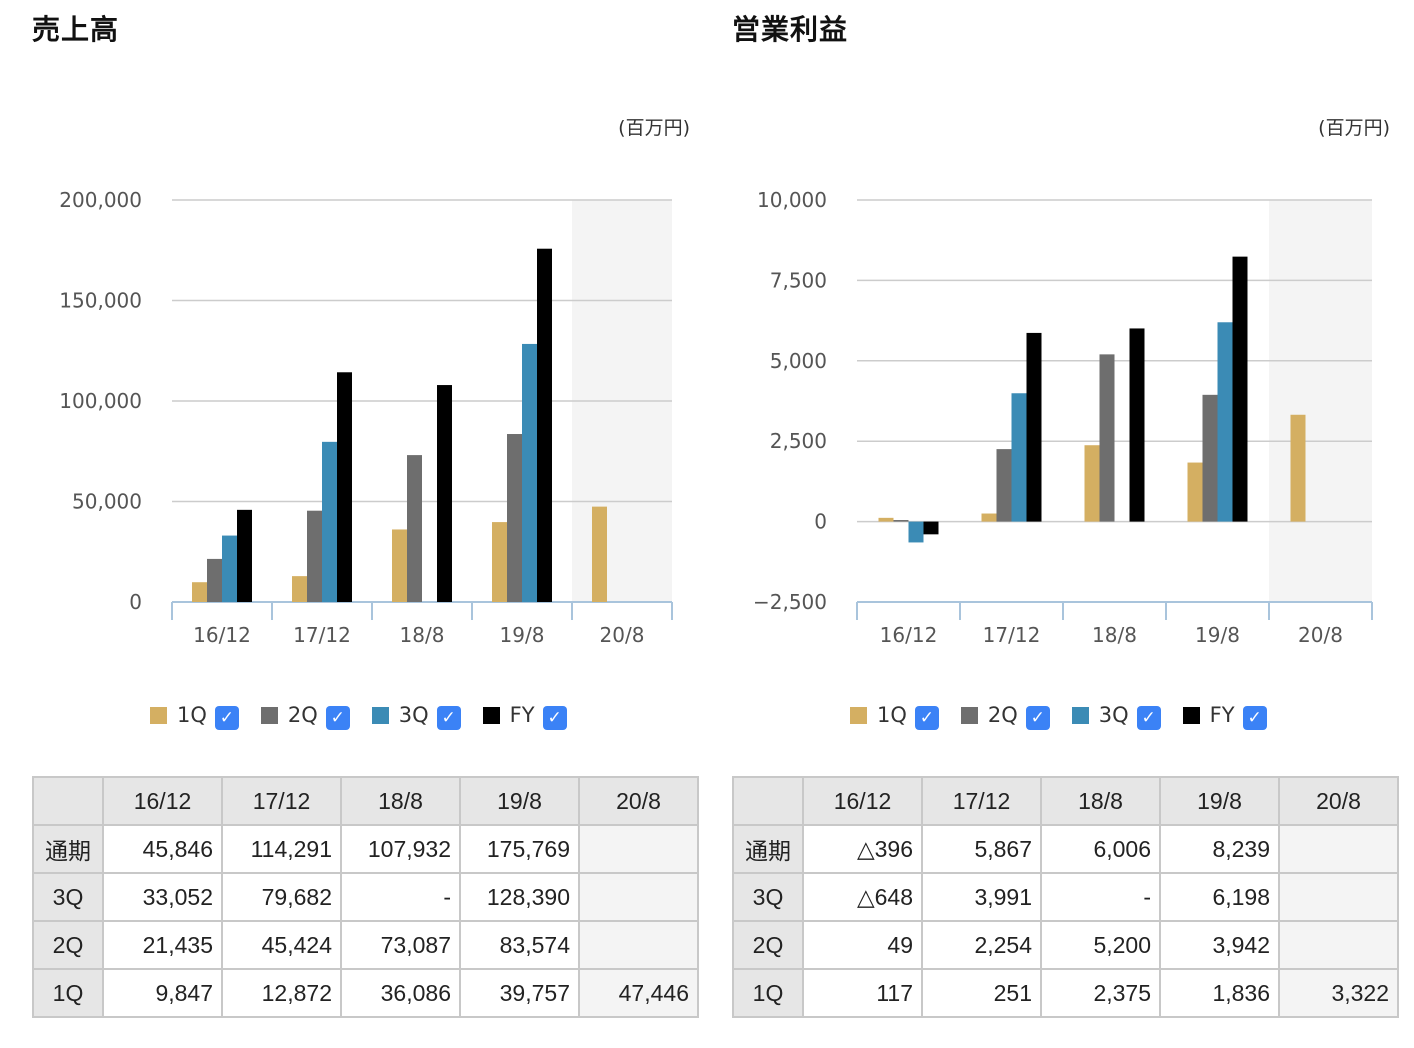 This screenshot has height=1048, width=1414. Describe the element at coordinates (162, 897) in the screenshot. I see `table-cell: 33,052` at that location.